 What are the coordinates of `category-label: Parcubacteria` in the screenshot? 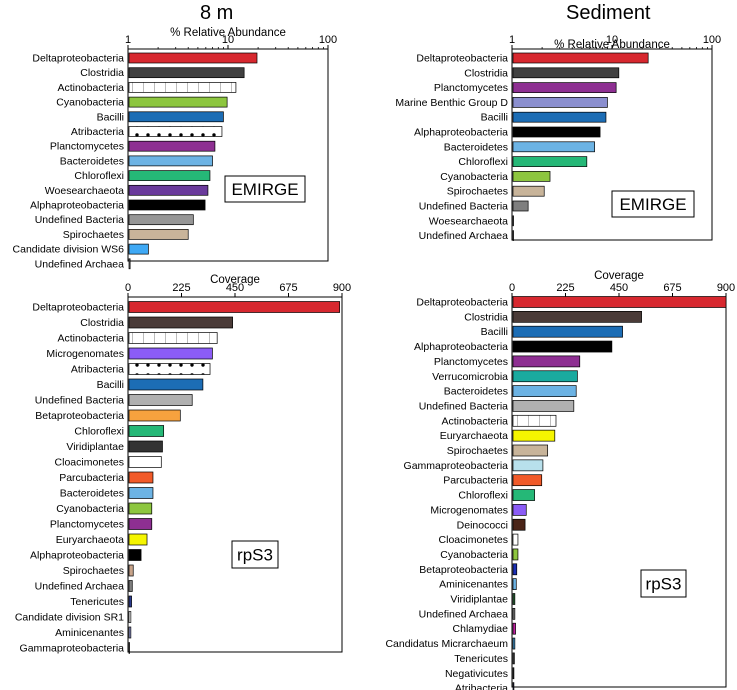 It's located at (475, 481).